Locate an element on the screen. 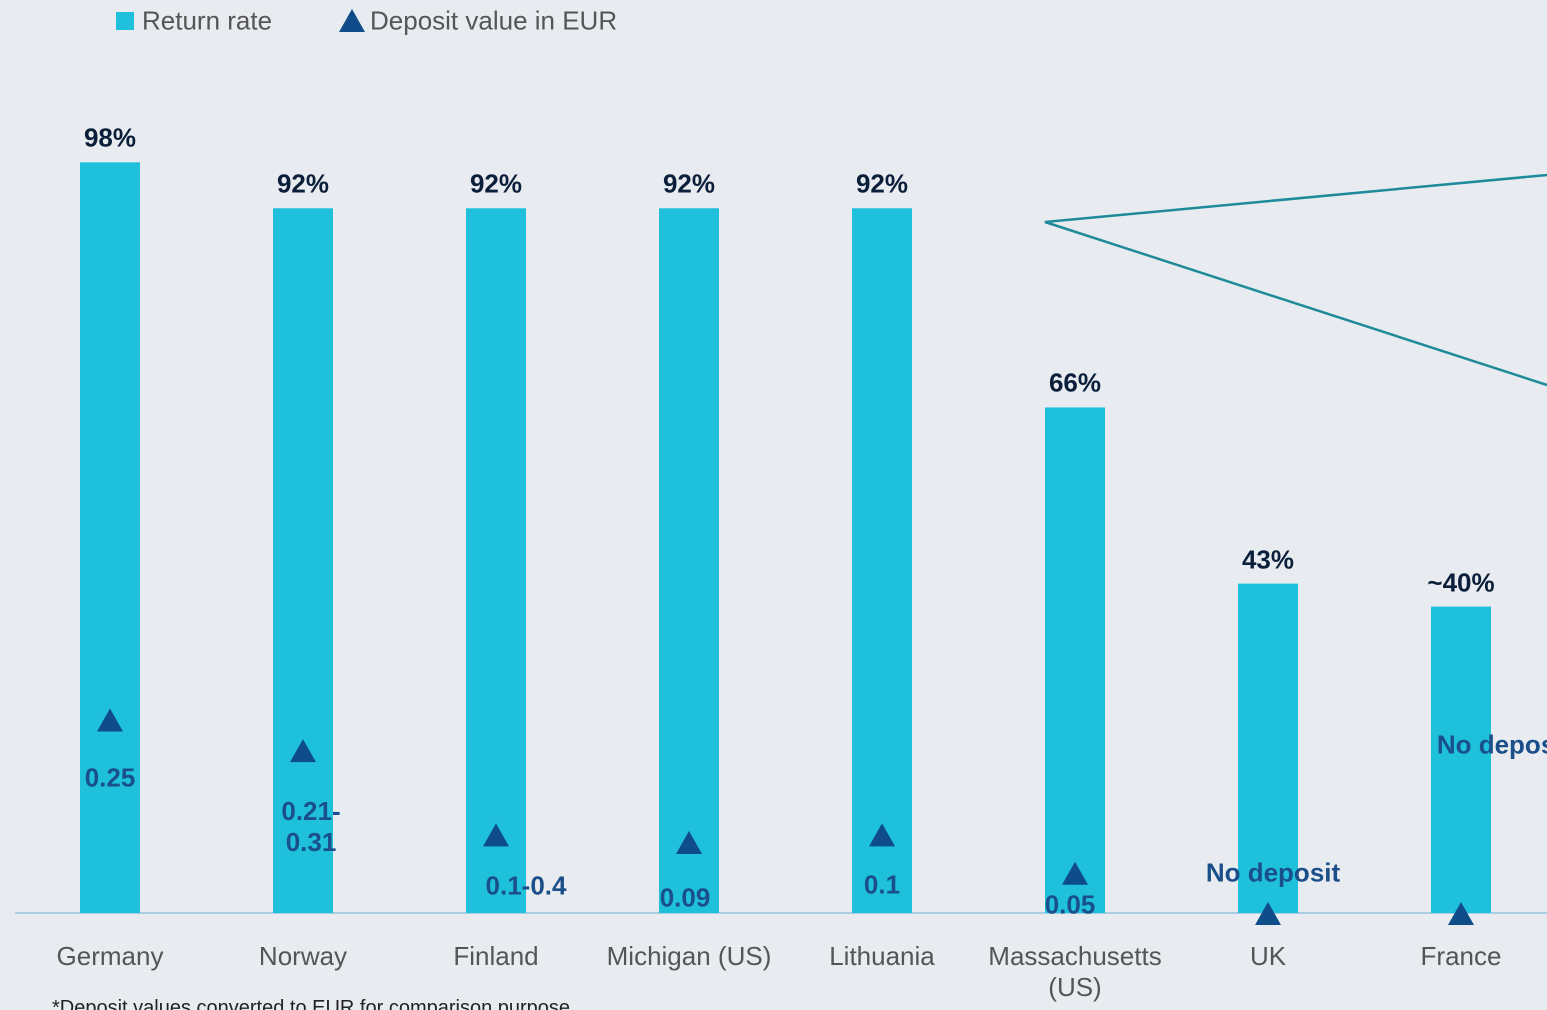 This screenshot has height=1010, width=1547. bar-value-label: 66% is located at coordinates (1075, 382).